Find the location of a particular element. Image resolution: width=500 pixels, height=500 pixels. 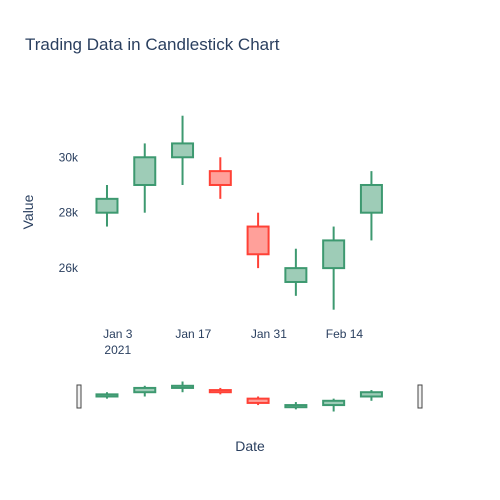

y-tick-label: 28k is located at coordinates (69, 213).